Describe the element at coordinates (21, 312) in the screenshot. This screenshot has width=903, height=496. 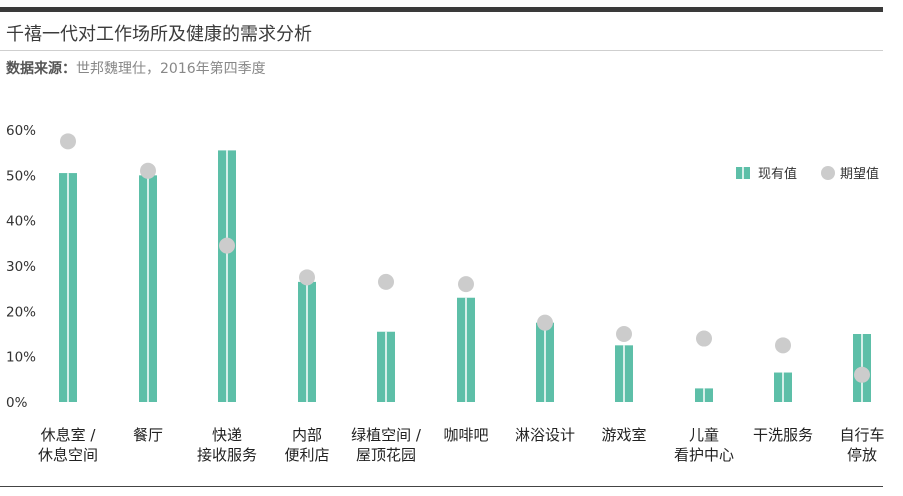
I see `y-tick-label: 20%` at that location.